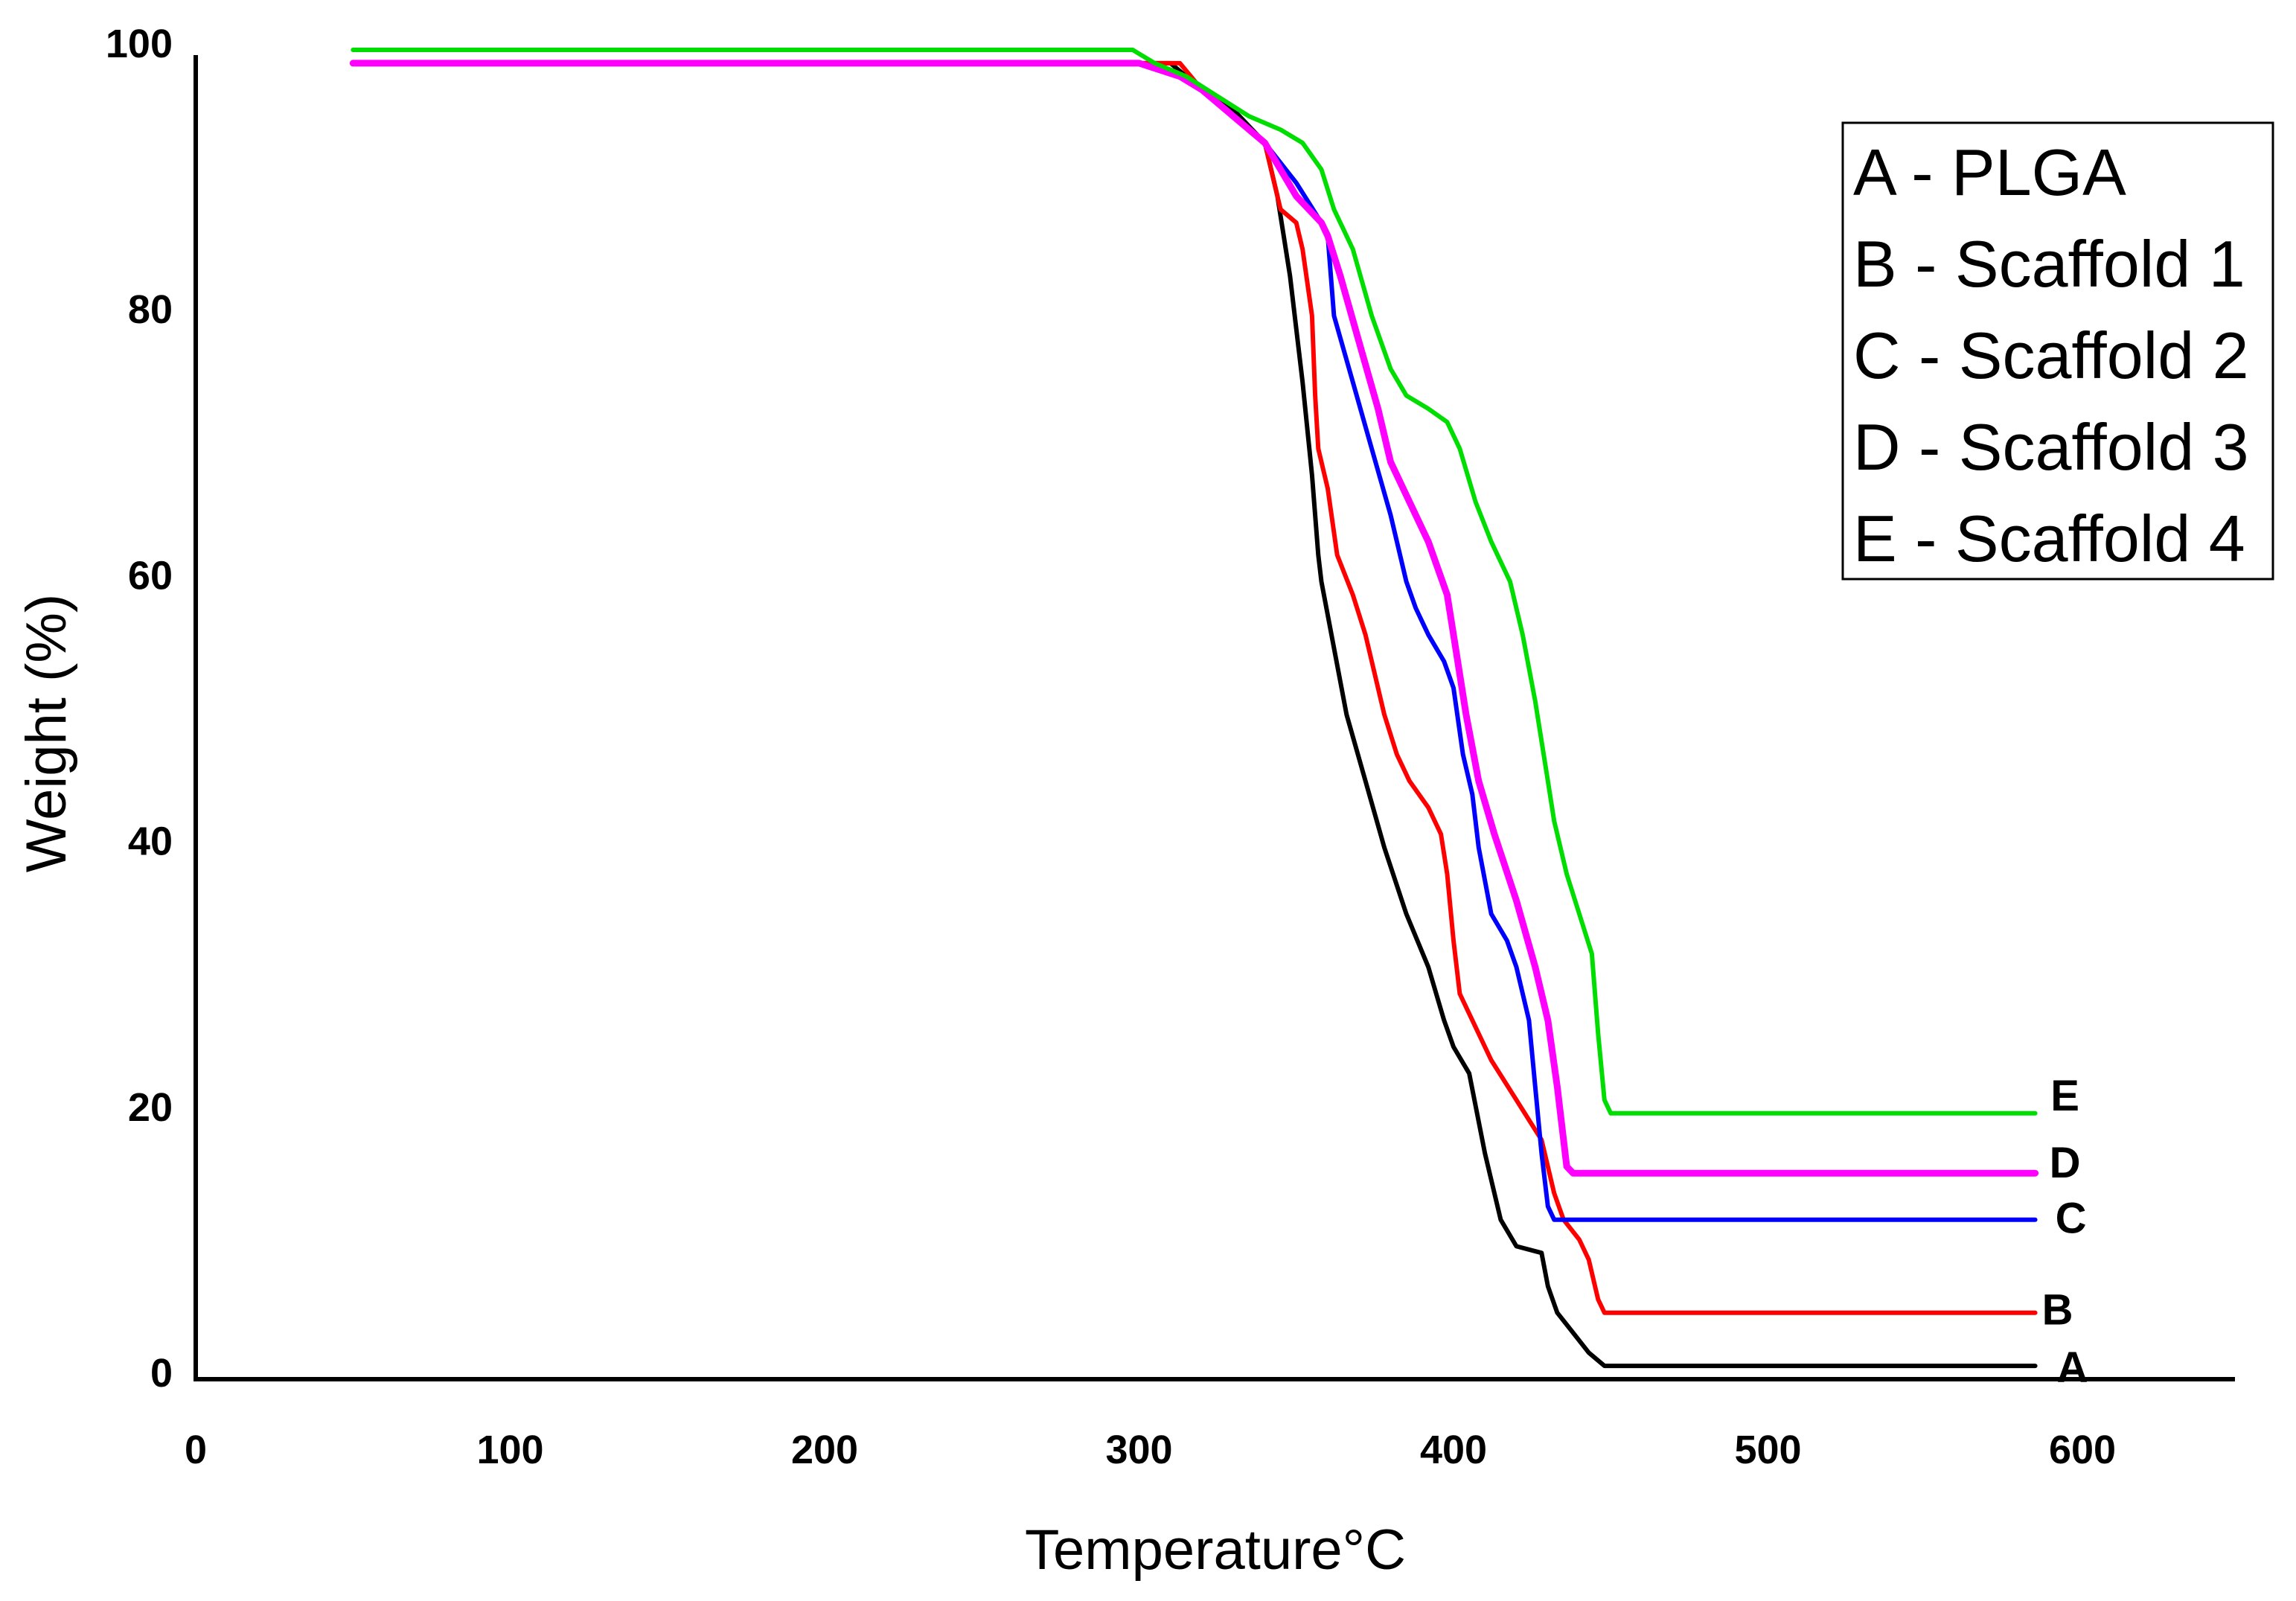  Describe the element at coordinates (824, 1450) in the screenshot. I see `x-tick-label: 200` at that location.